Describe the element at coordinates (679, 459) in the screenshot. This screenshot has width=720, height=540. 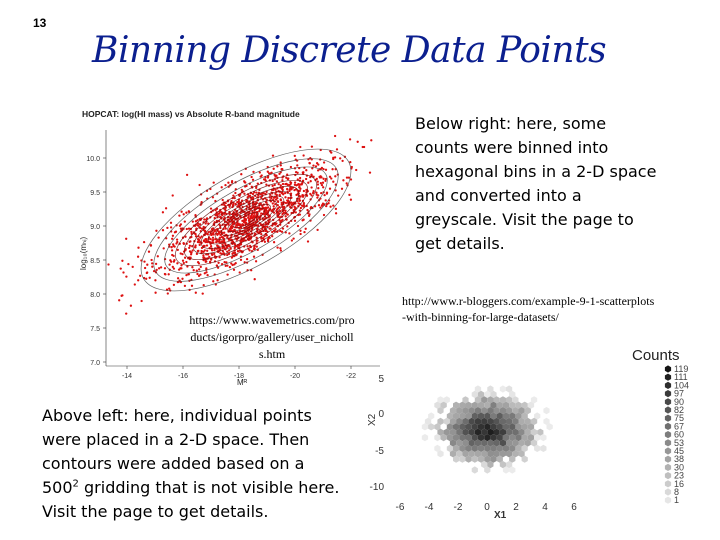
I see `legend-label: 38` at that location.